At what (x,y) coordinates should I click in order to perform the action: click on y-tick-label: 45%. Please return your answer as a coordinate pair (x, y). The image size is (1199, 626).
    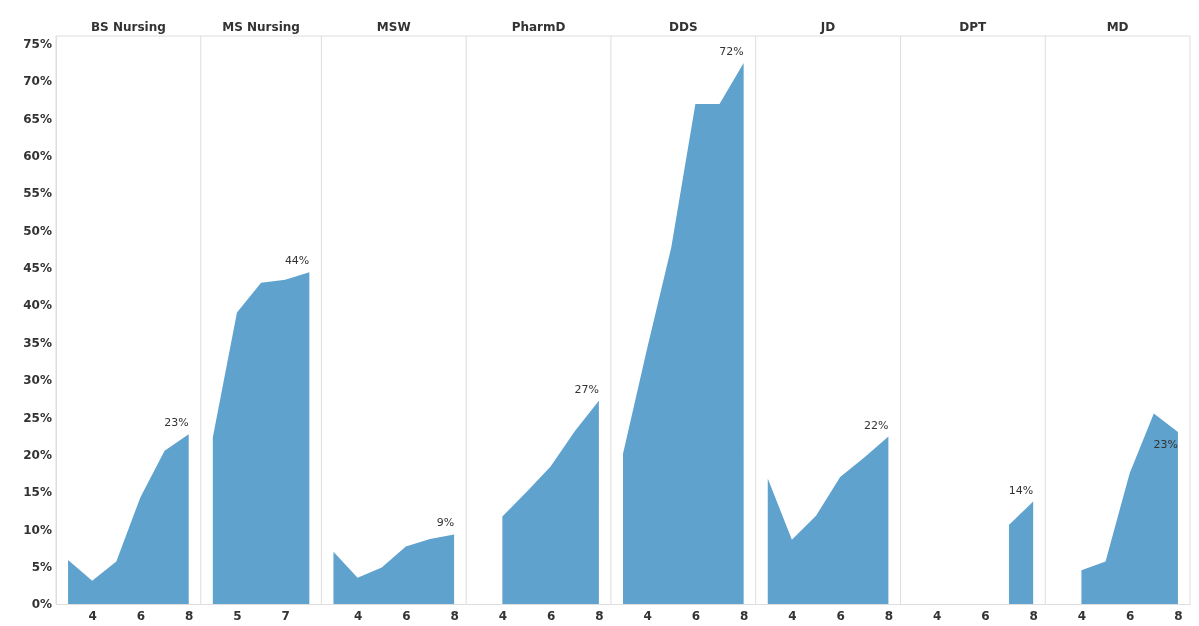
    Looking at the image, I should click on (37, 268).